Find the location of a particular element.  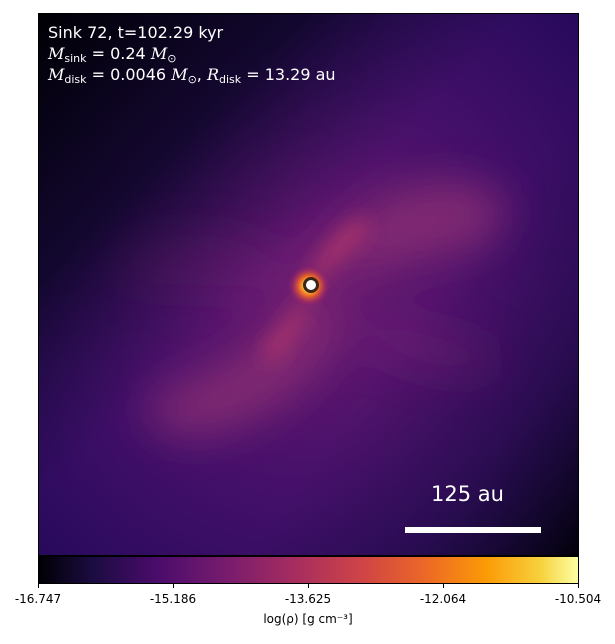

scalebar-label: 125 au is located at coordinates (467, 494).